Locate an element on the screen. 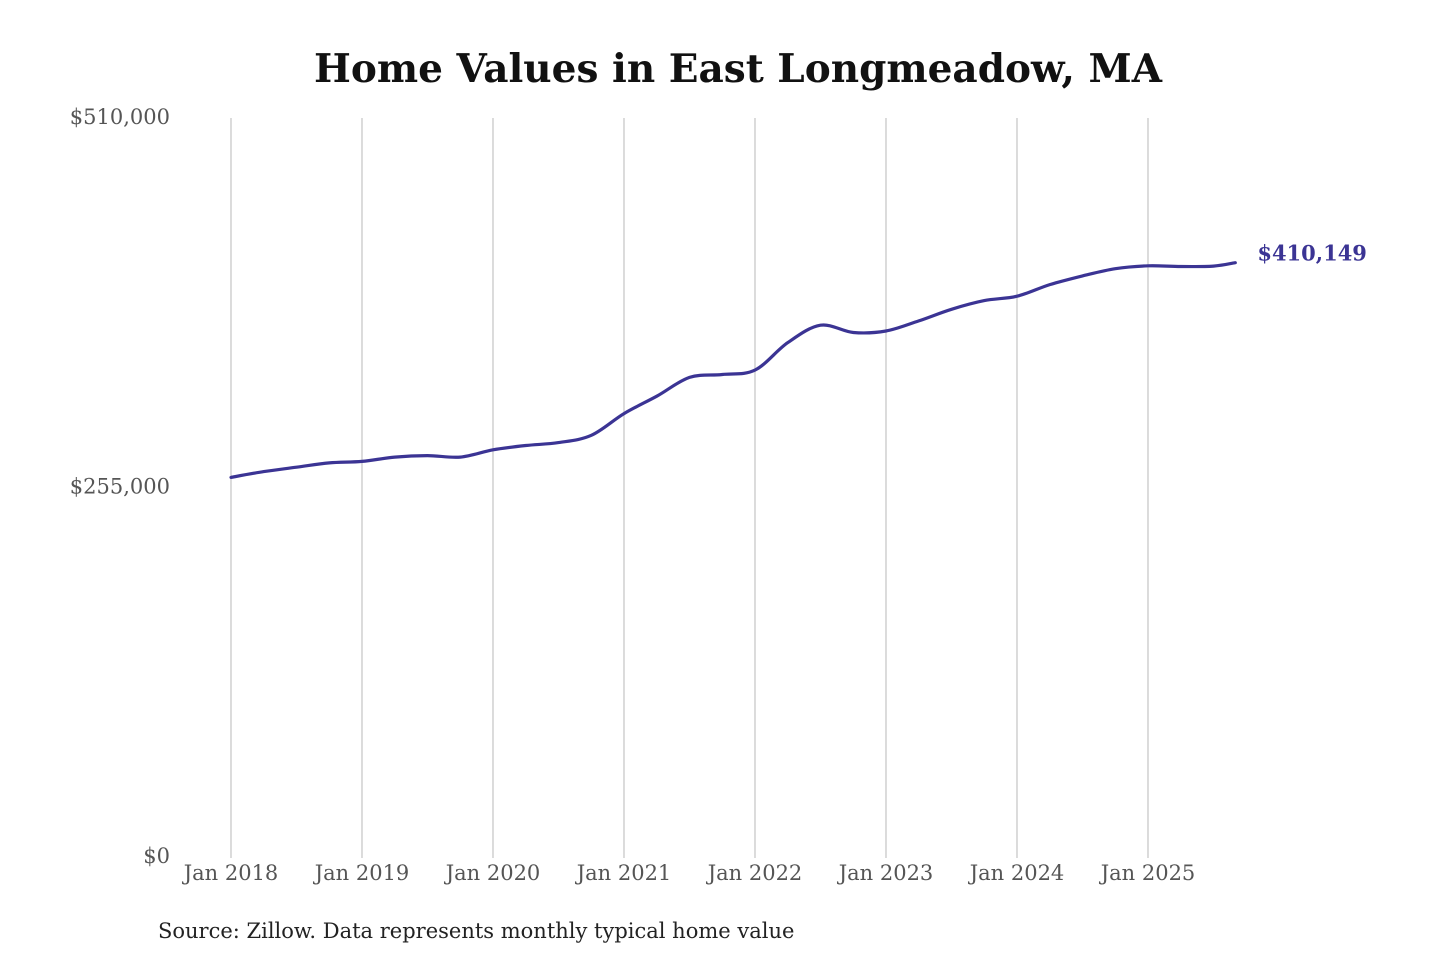 This screenshot has width=1440, height=965. y-tick-label: $510,000 is located at coordinates (120, 117).